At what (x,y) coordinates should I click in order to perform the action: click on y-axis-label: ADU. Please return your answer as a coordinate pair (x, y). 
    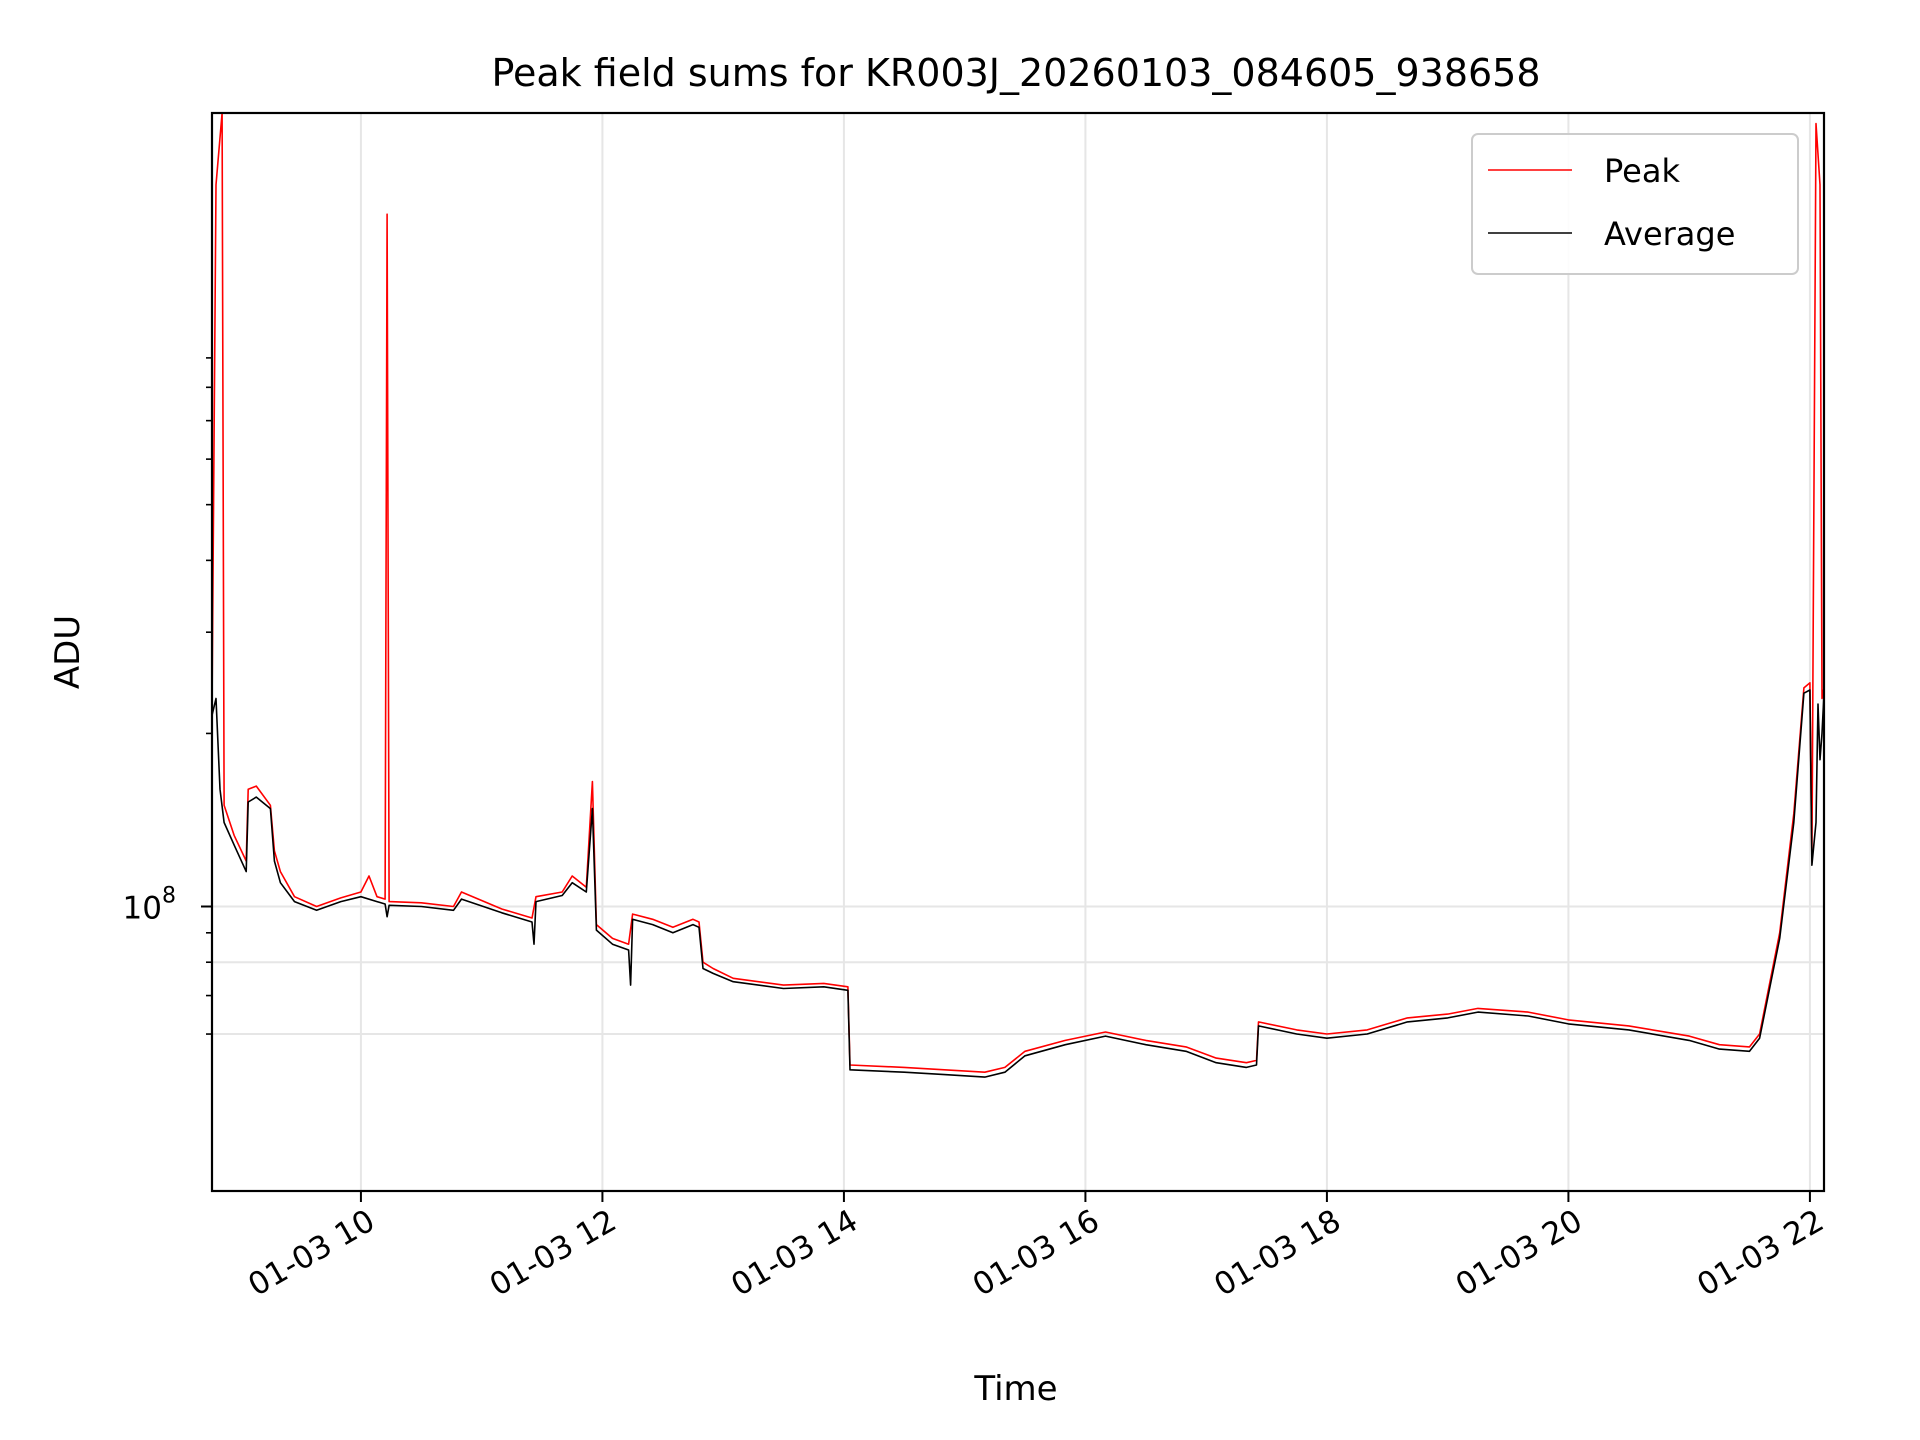
    Looking at the image, I should click on (68, 652).